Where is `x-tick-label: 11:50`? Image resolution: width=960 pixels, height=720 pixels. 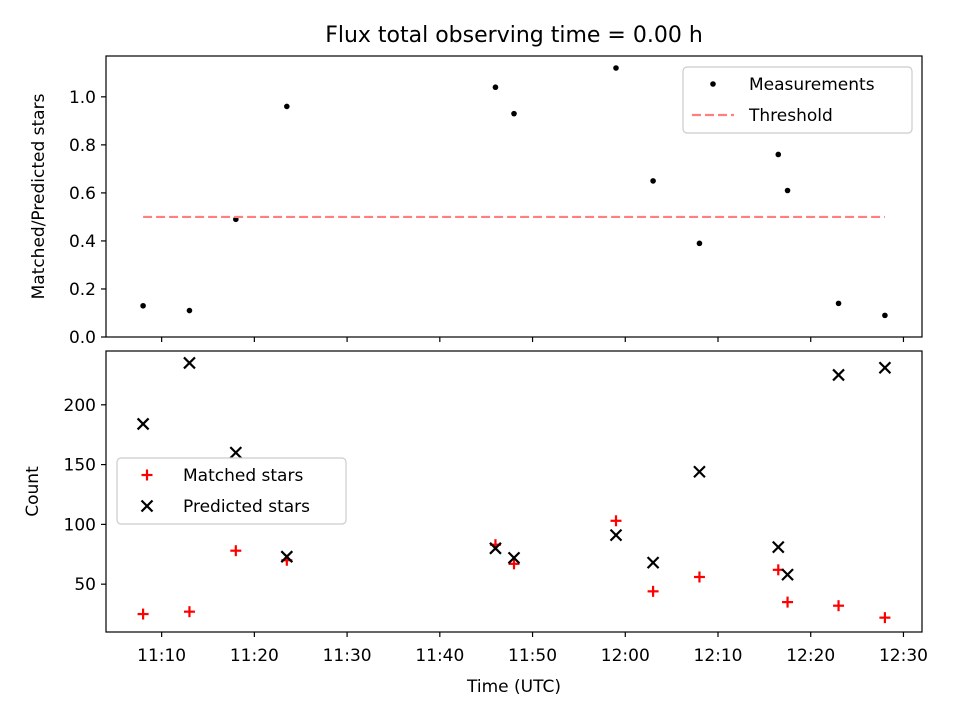 x-tick-label: 11:50 is located at coordinates (532, 656).